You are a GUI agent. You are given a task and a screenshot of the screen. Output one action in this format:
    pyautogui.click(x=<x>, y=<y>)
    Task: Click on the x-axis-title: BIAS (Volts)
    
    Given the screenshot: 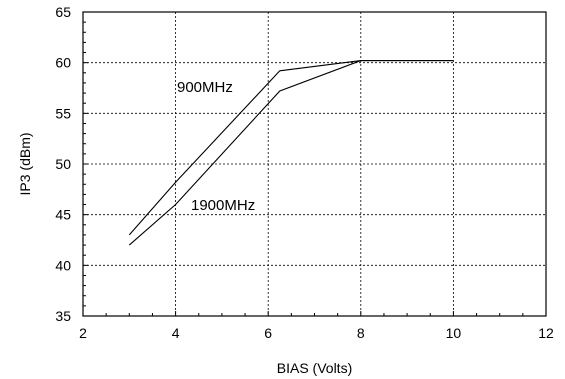 What is the action you would take?
    pyautogui.click(x=314, y=368)
    